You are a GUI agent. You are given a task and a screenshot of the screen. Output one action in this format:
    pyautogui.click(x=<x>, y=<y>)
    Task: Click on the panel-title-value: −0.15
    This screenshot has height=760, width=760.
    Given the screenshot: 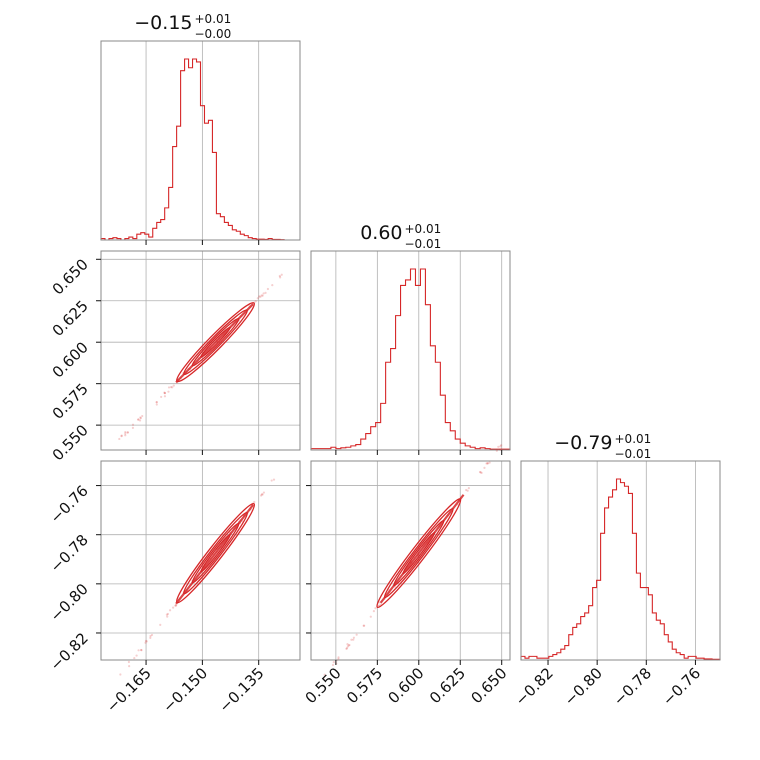 What is the action you would take?
    pyautogui.click(x=163, y=23)
    